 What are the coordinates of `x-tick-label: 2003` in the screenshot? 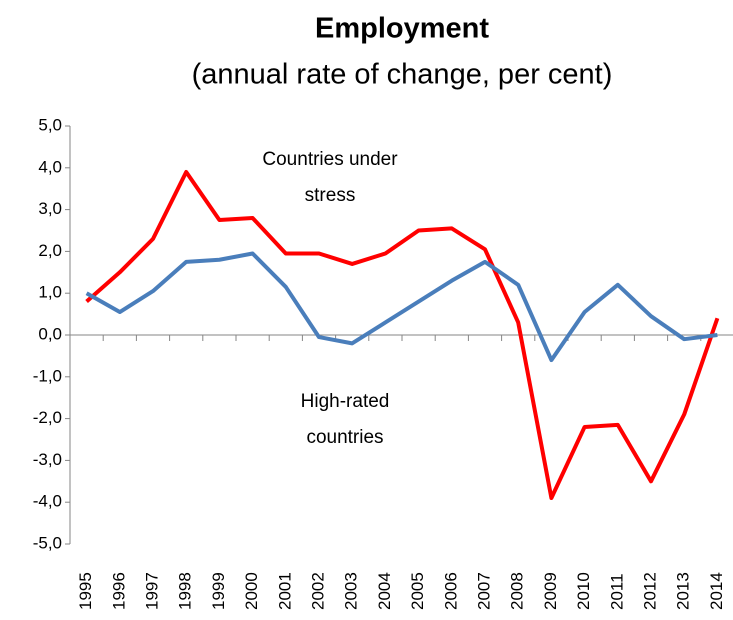 It's located at (351, 591).